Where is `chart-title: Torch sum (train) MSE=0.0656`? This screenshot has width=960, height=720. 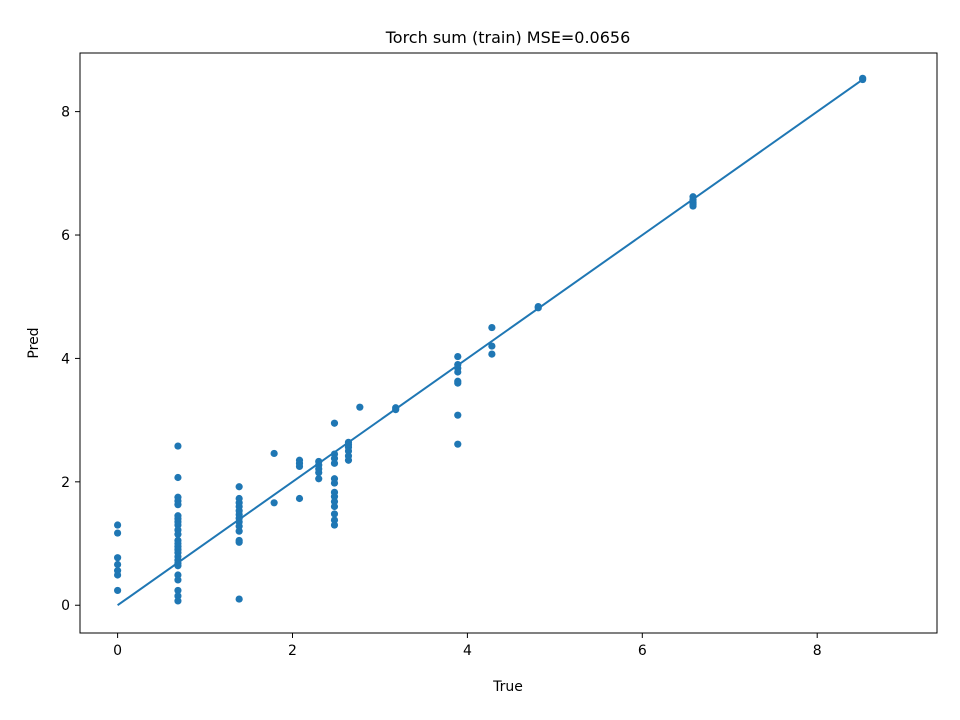 chart-title: Torch sum (train) MSE=0.0656 is located at coordinates (508, 37).